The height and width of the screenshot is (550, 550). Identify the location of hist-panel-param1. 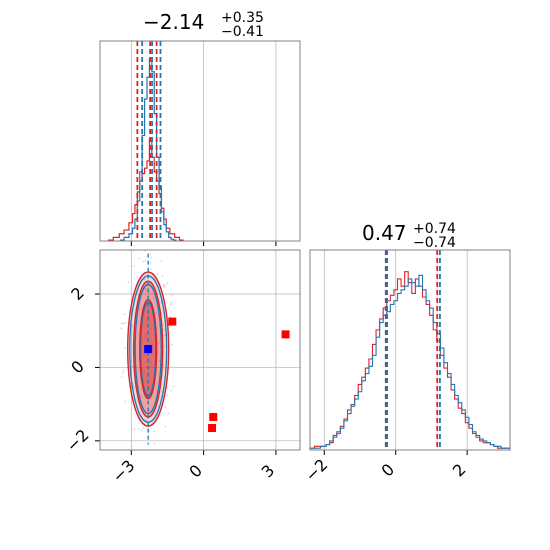
(200, 143).